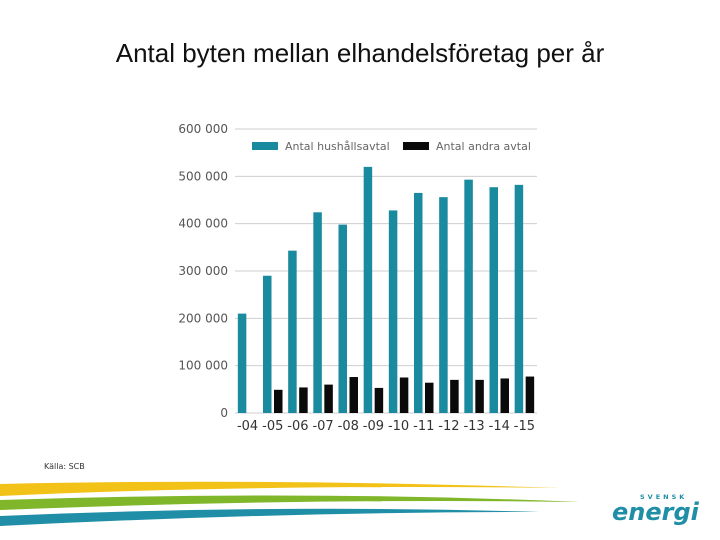  What do you see at coordinates (483, 146) in the screenshot?
I see `legend-label: Antal andra avtal` at bounding box center [483, 146].